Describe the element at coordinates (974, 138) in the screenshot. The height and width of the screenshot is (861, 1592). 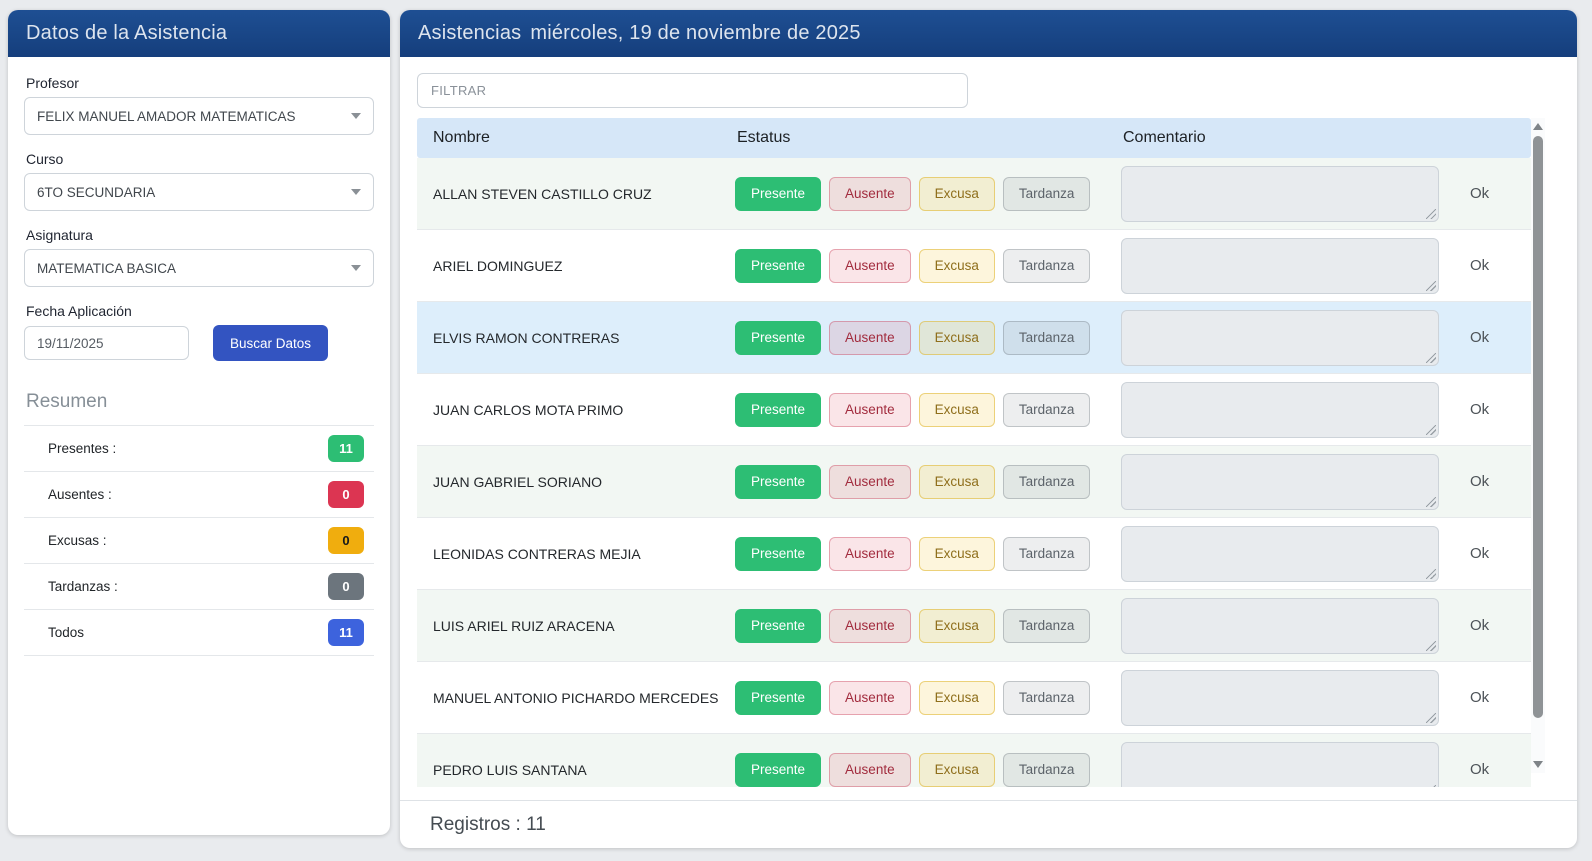
I see `table-header-row: Nombre Estatus Comentario` at that location.